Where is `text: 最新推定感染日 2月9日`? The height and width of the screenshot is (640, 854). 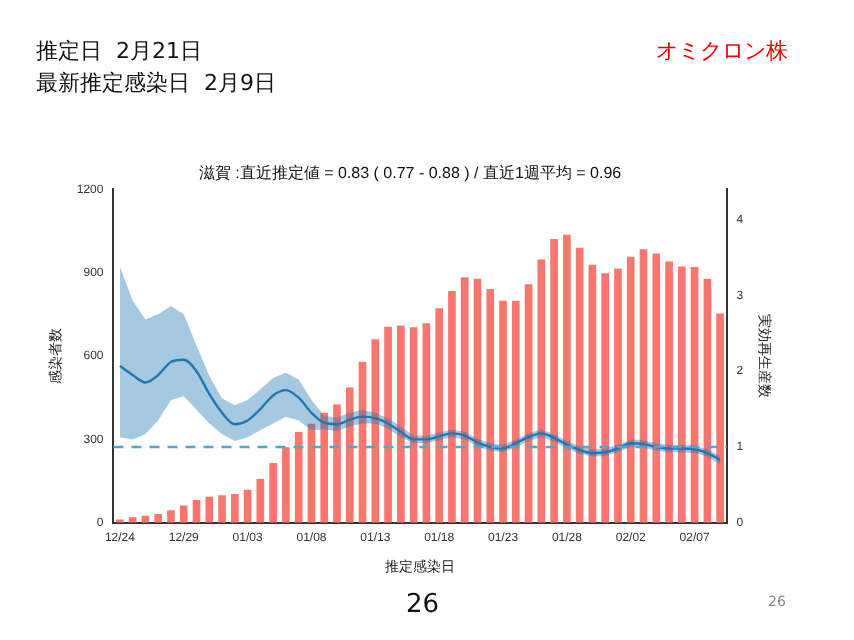
text: 最新推定感染日 2月9日 is located at coordinates (156, 83).